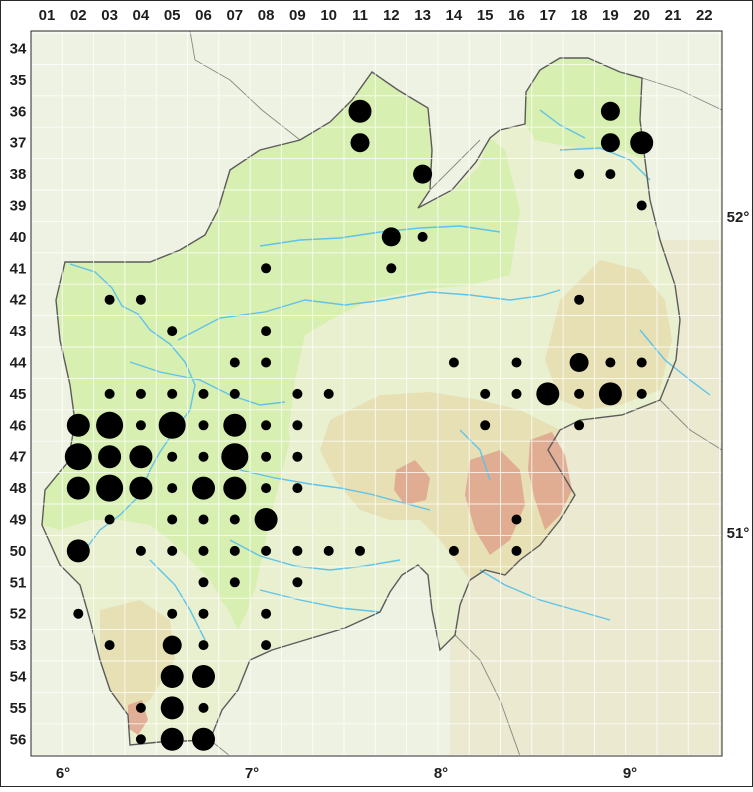 The image size is (753, 792). Describe the element at coordinates (18, 268) in the screenshot. I see `row-label: 41` at that location.